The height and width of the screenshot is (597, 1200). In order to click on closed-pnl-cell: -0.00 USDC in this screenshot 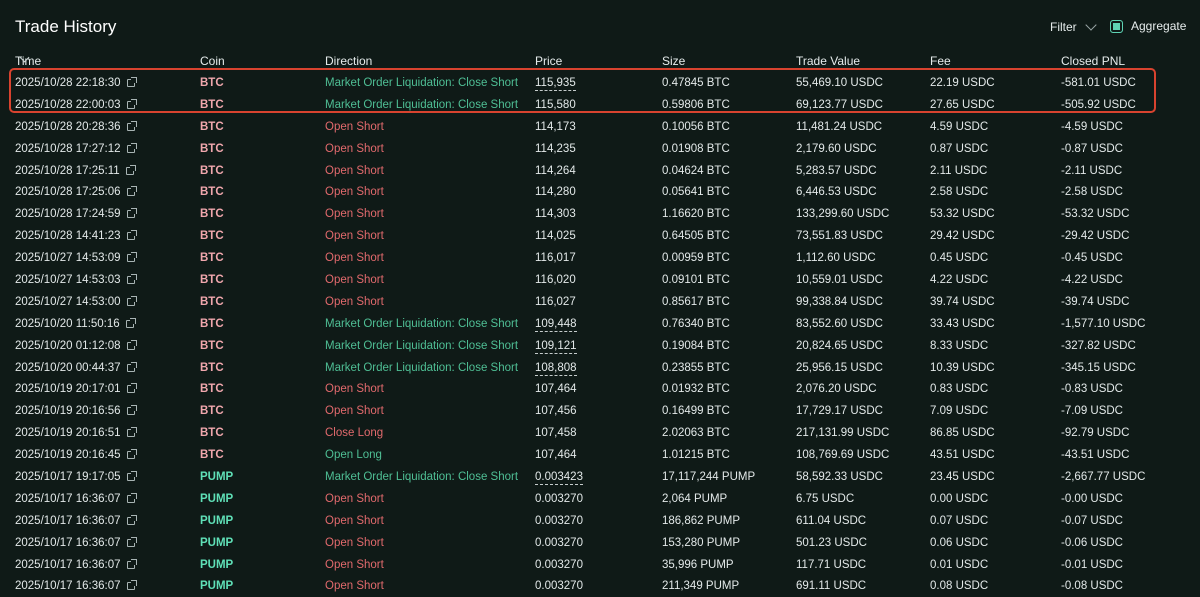, I will do `click(1092, 498)`.